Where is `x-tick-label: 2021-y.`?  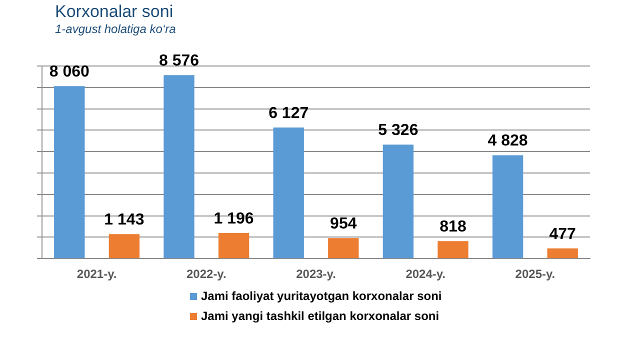
x-tick-label: 2021-y. is located at coordinates (96, 274).